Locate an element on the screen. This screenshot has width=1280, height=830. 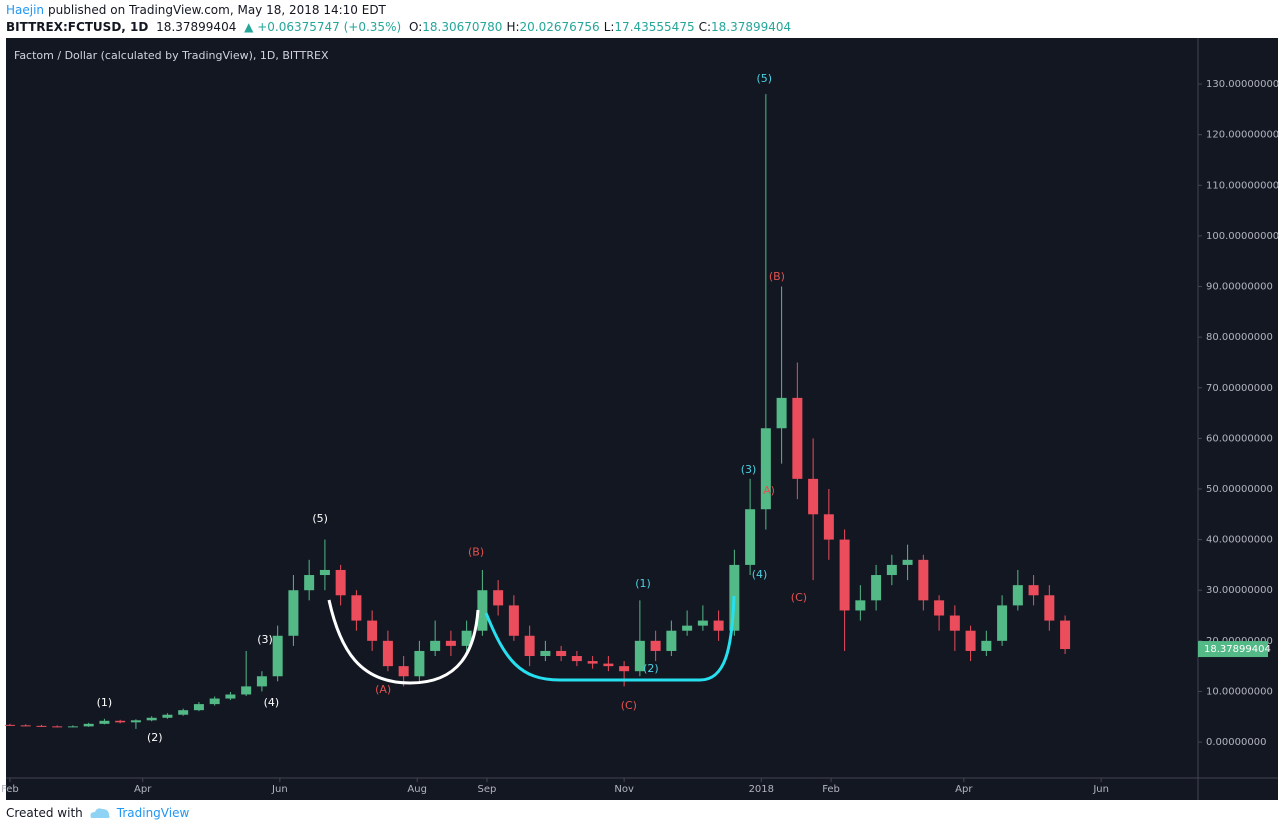
y-tick-label: 90.00000000 is located at coordinates (1239, 287).